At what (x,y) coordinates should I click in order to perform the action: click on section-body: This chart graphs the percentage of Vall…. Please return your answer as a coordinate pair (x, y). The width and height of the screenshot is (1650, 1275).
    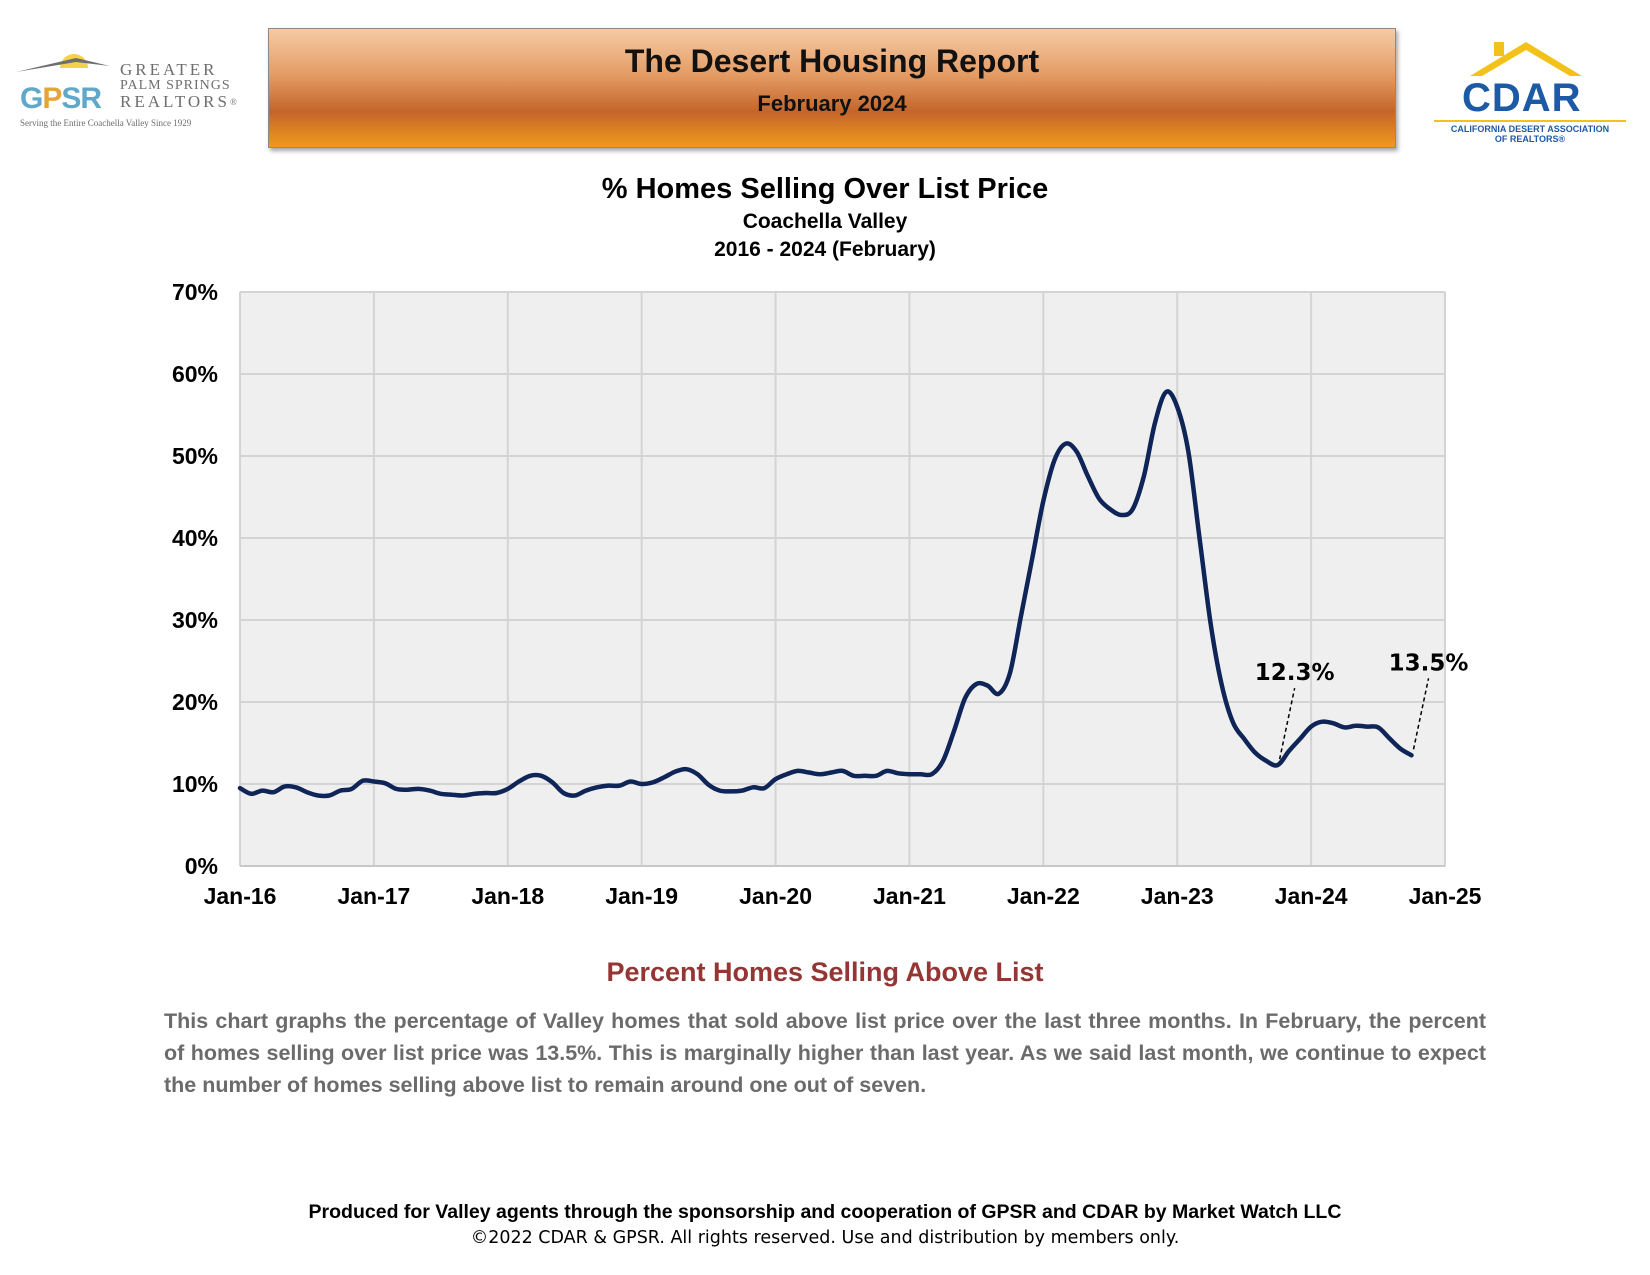
    Looking at the image, I should click on (825, 1053).